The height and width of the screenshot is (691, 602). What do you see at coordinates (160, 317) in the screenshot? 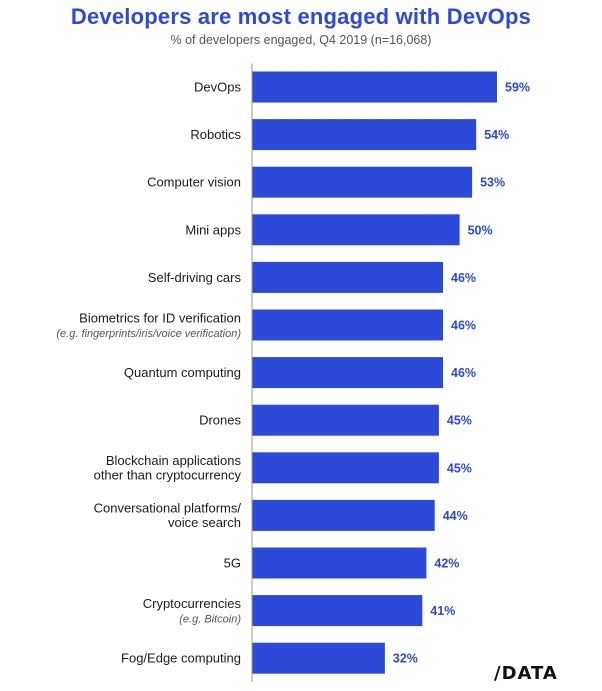
I see `category-label-5: Biometrics for ID verification` at bounding box center [160, 317].